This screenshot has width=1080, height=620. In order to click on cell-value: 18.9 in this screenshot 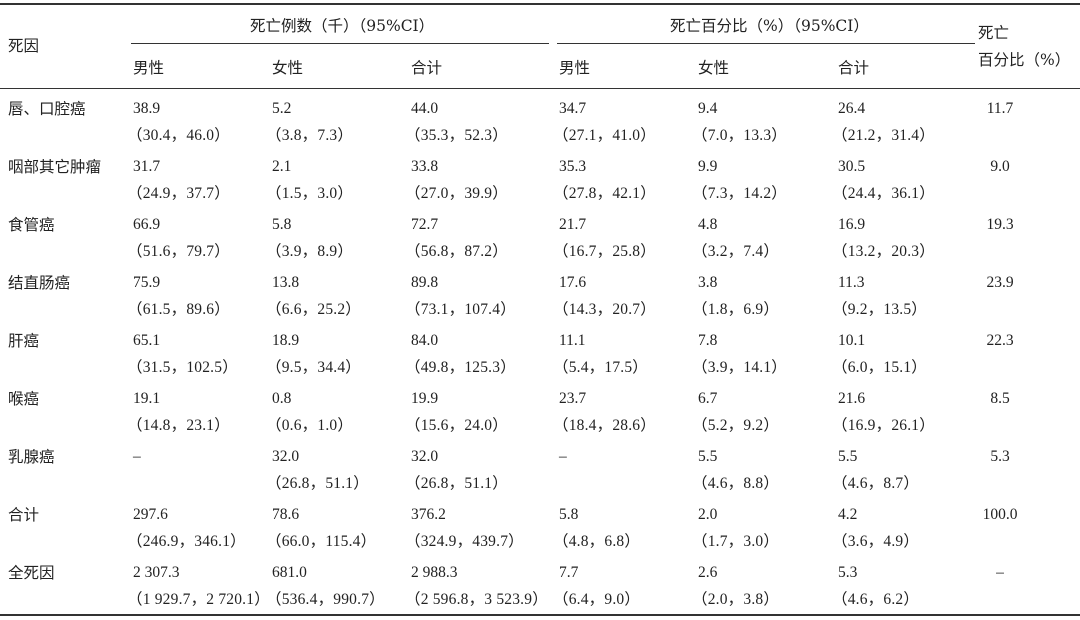, I will do `click(286, 340)`.